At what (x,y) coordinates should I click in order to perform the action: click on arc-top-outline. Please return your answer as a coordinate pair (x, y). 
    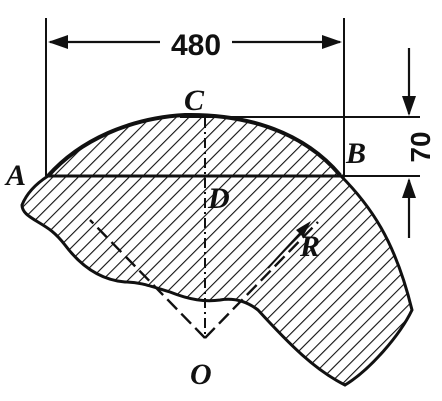
    Looking at the image, I should click on (194, 145).